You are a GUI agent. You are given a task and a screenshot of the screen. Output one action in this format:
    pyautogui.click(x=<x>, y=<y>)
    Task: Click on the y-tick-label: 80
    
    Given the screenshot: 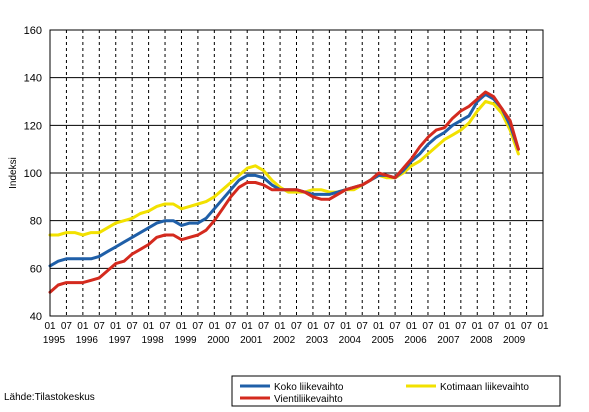 What is the action you would take?
    pyautogui.click(x=36, y=222)
    